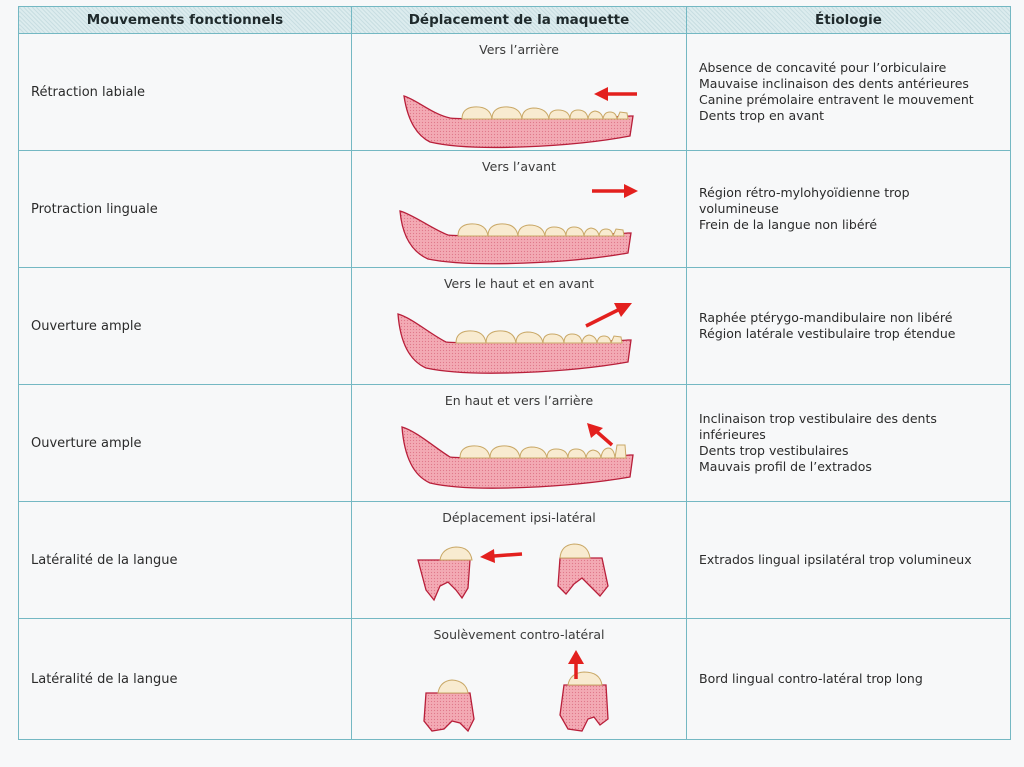  I want to click on figure-caption: En haut et vers l’arrière, so click(519, 400).